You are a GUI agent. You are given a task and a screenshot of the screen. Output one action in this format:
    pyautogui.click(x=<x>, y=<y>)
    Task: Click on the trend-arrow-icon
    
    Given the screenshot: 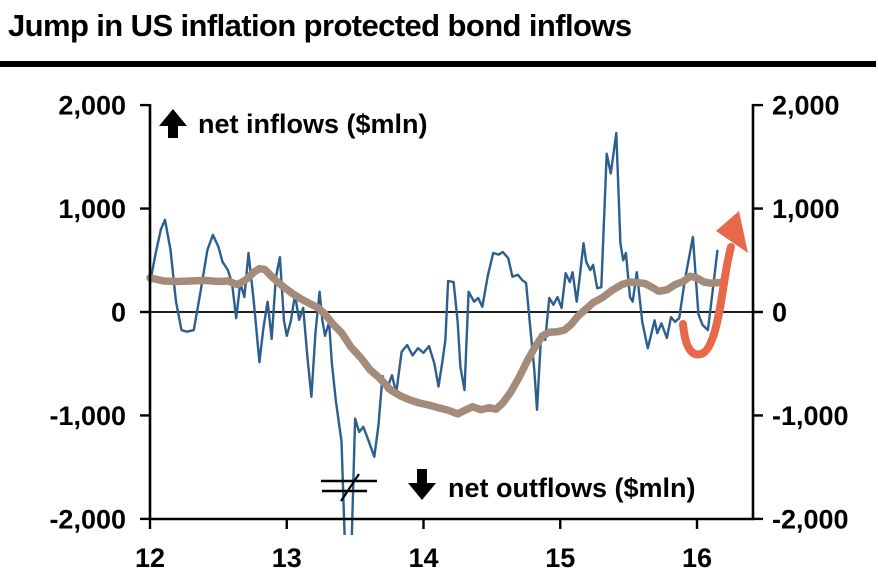 What is the action you would take?
    pyautogui.click(x=713, y=285)
    